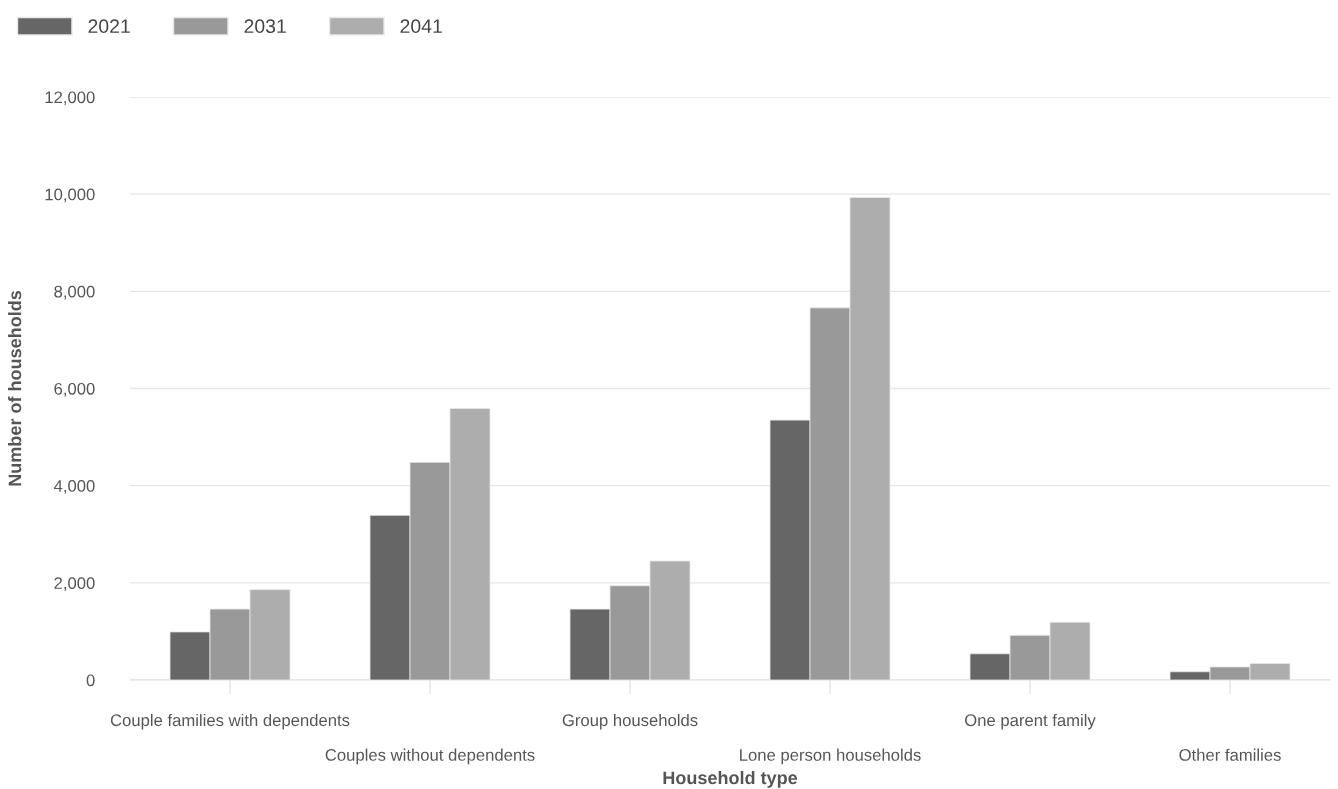  I want to click on legend-label: 2041, so click(421, 26).